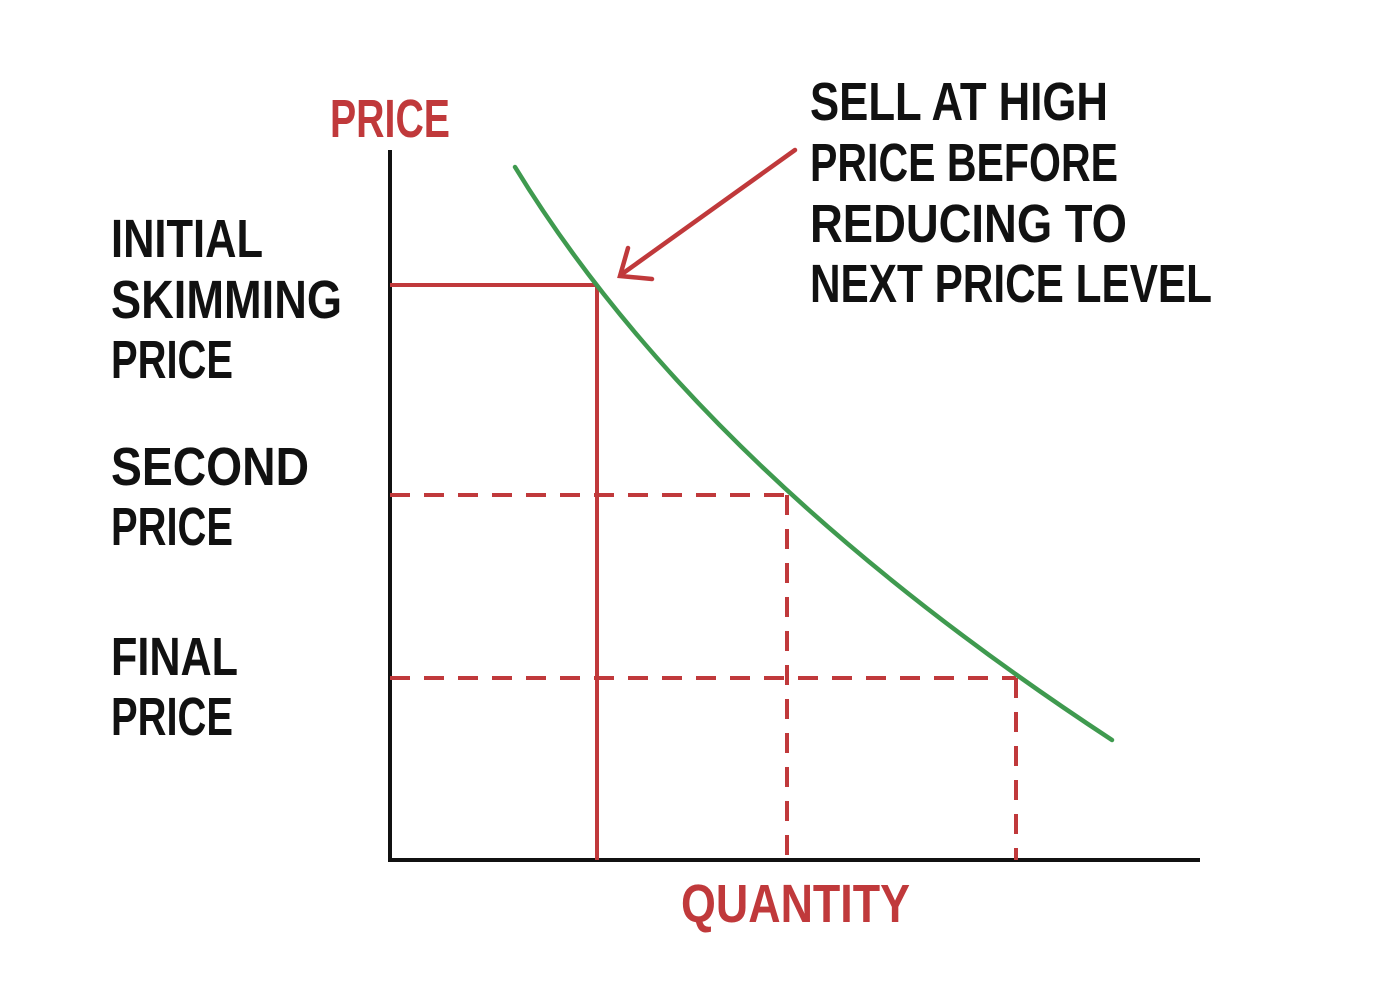  Describe the element at coordinates (964, 163) in the screenshot. I see `annotation-line2: PRICE BEFORE` at that location.